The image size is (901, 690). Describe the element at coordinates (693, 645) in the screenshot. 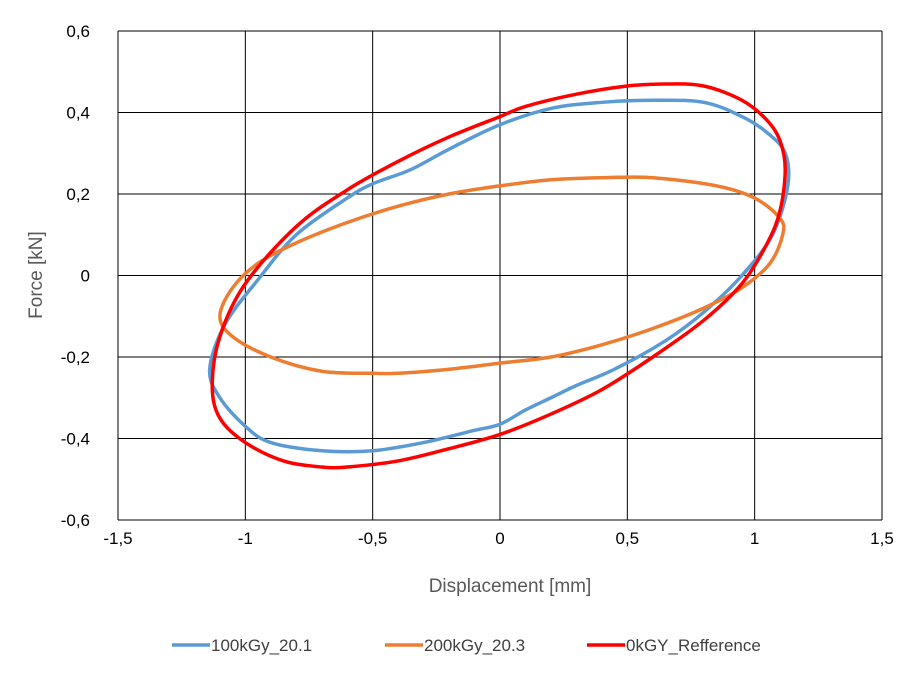

I see `legend-label-2: 0kGY_Refference` at that location.